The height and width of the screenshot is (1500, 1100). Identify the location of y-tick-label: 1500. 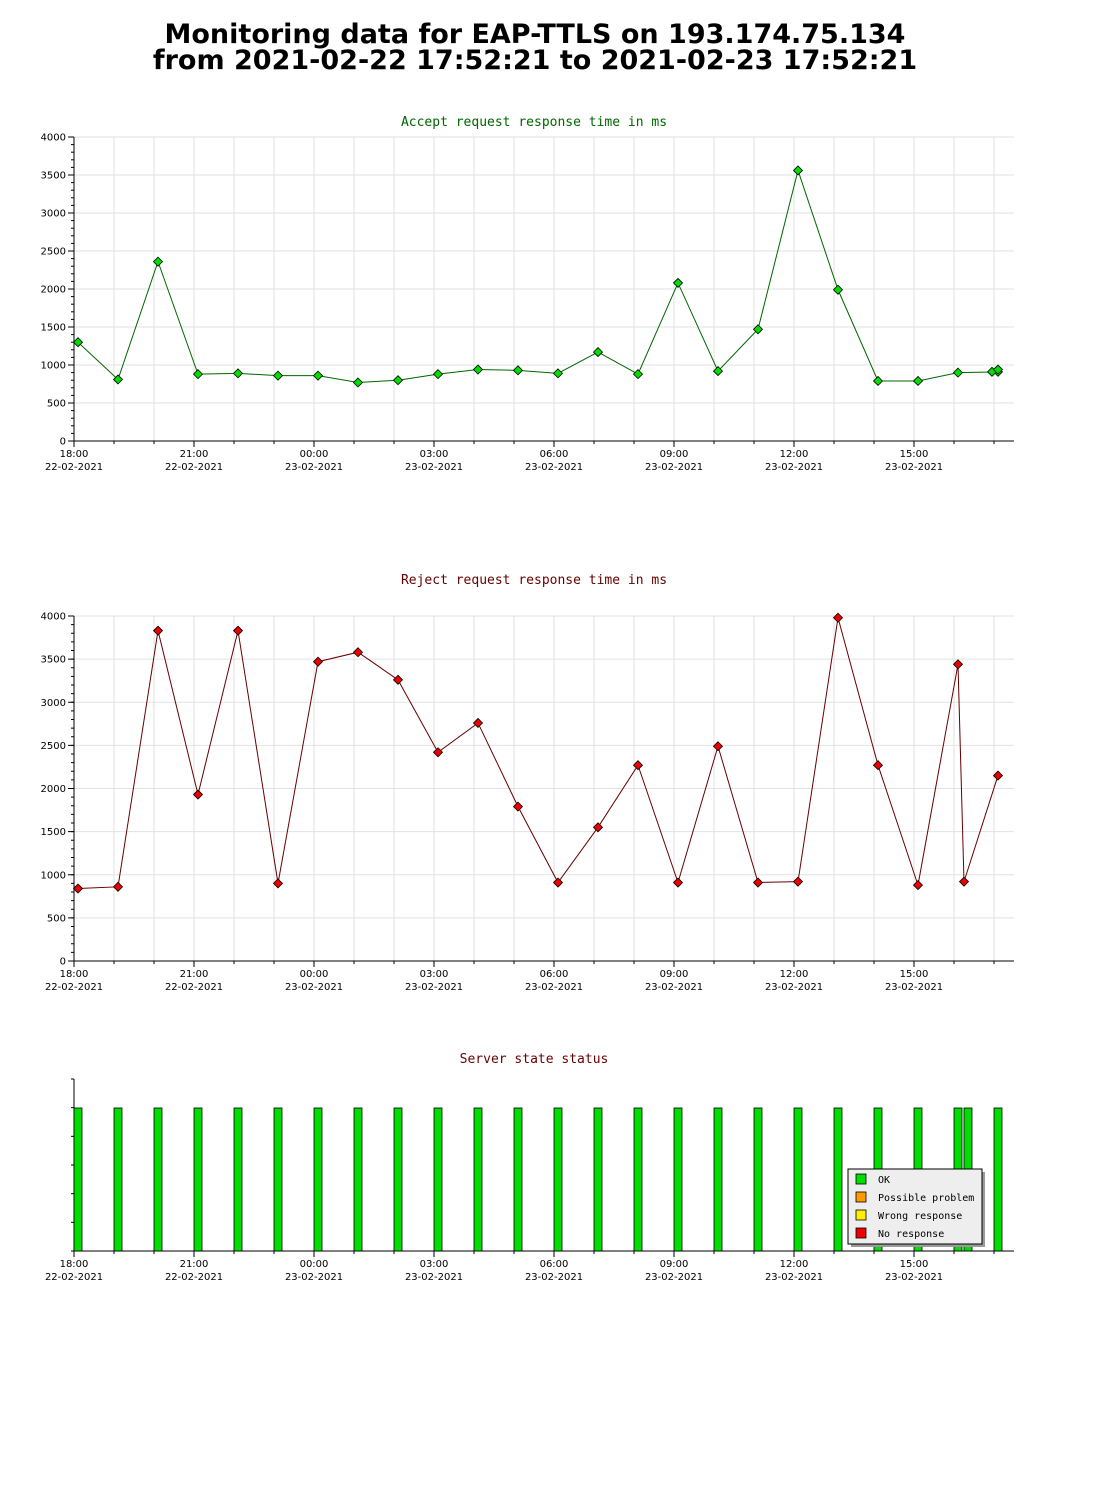
(53, 328).